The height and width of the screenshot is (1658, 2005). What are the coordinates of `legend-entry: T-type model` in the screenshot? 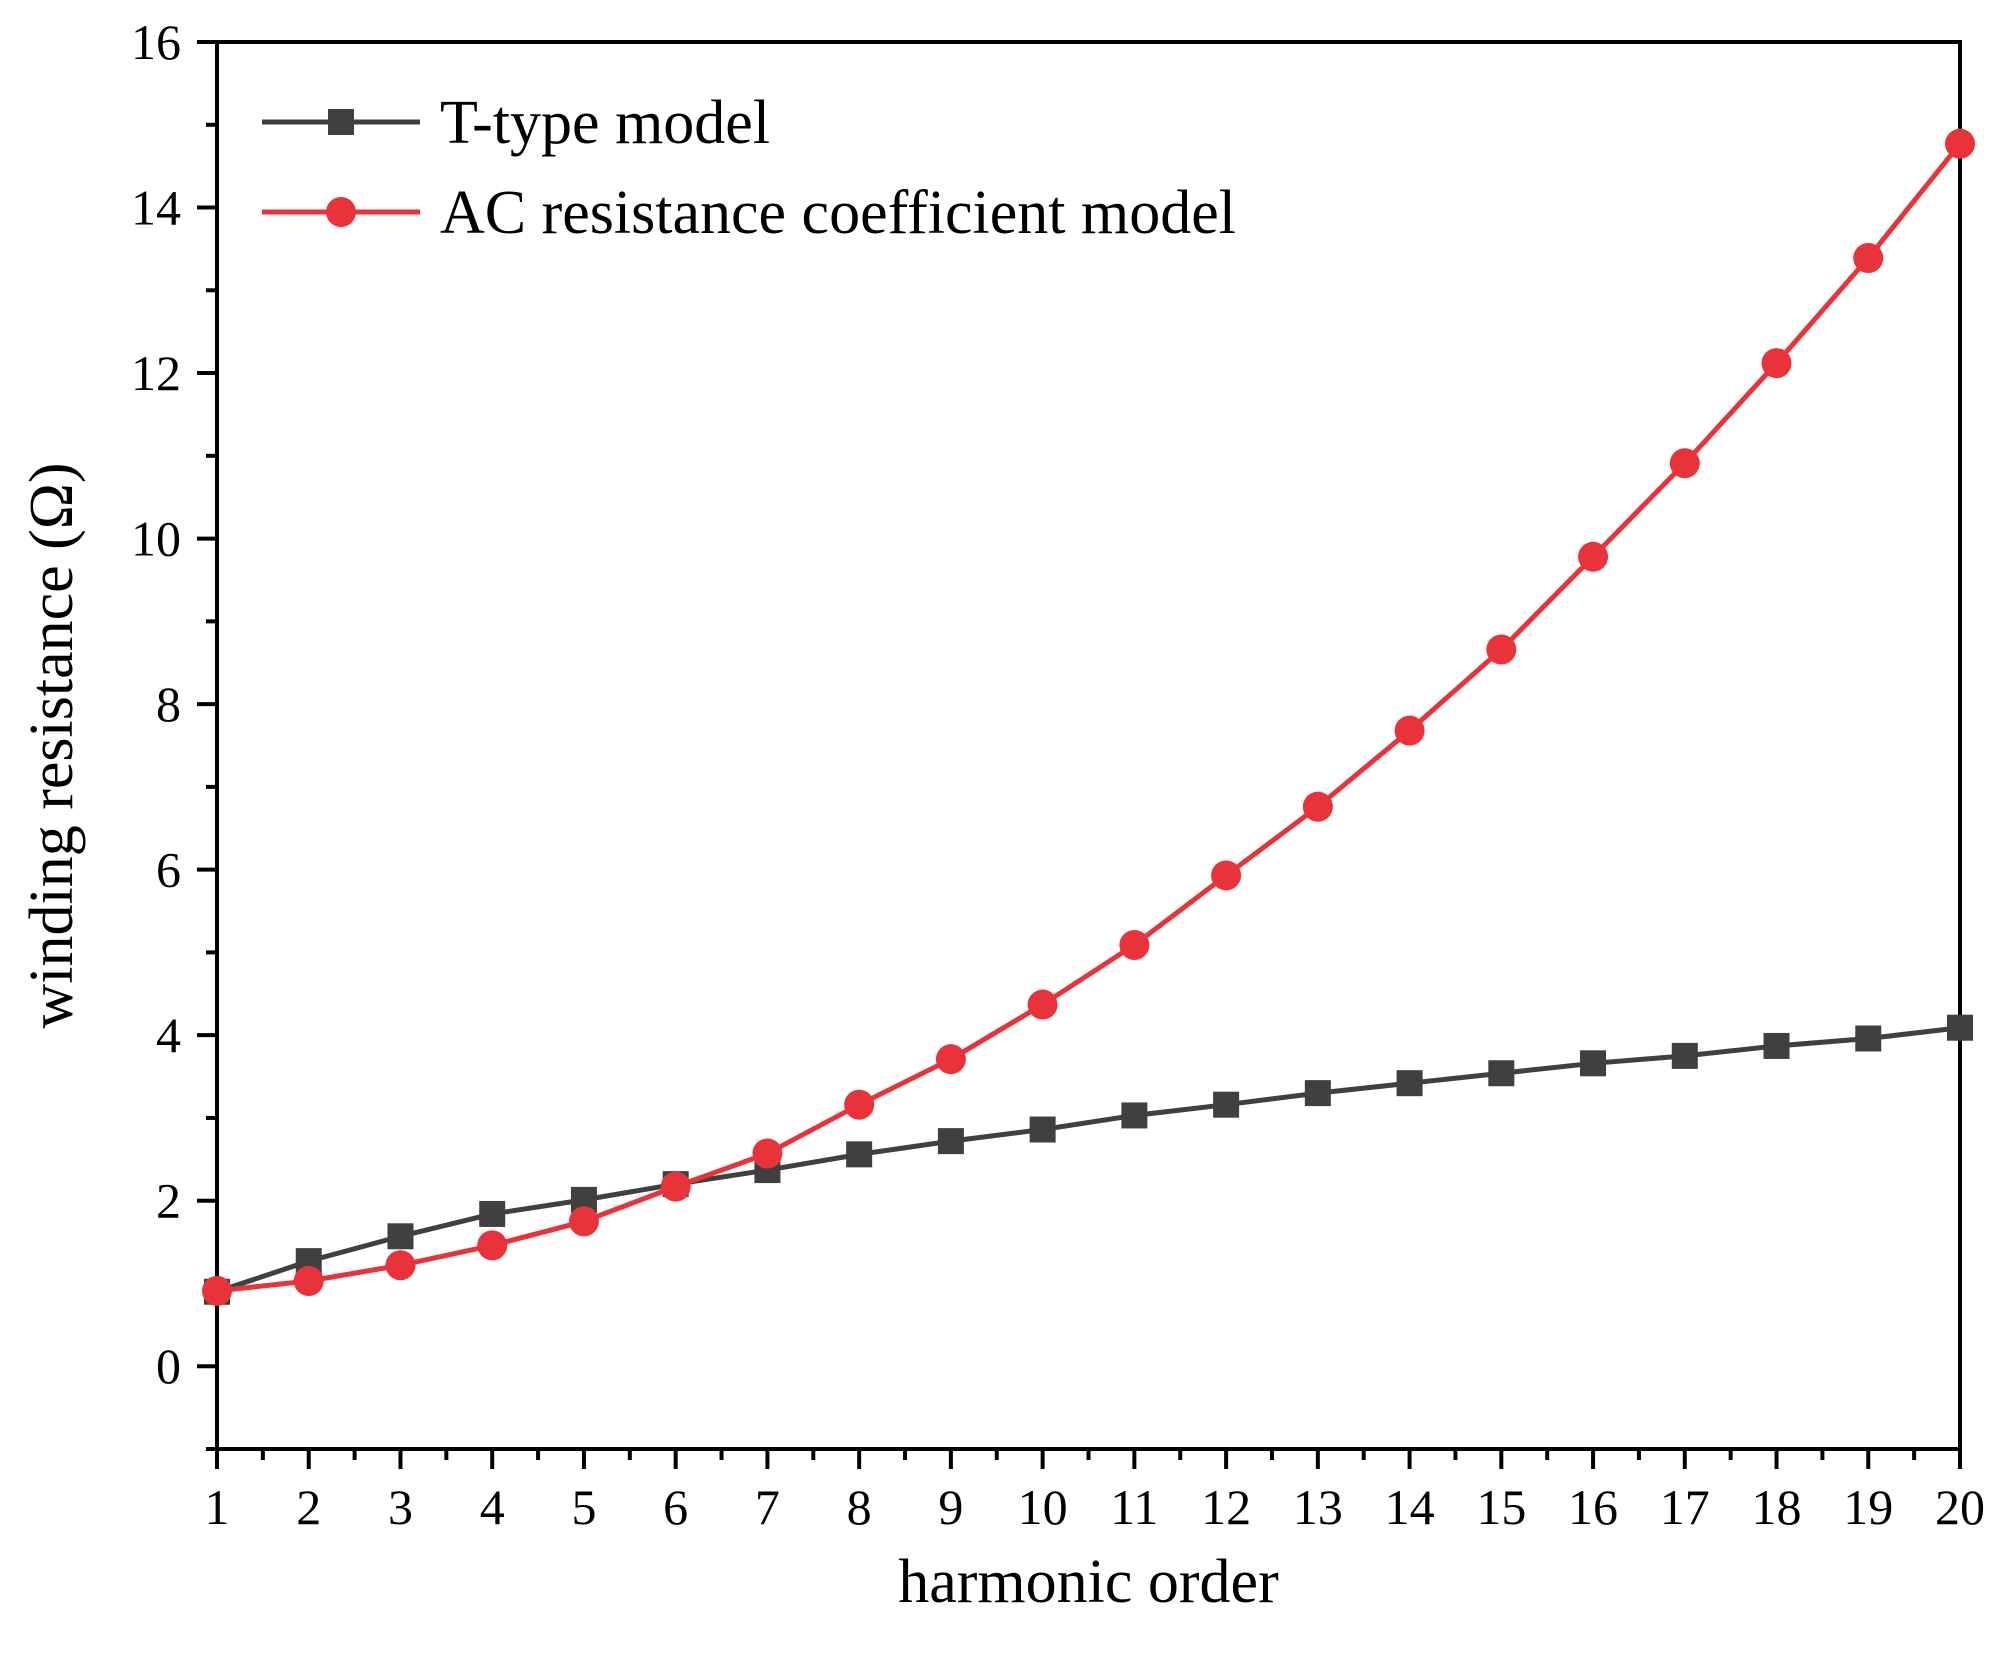 It's located at (516, 123).